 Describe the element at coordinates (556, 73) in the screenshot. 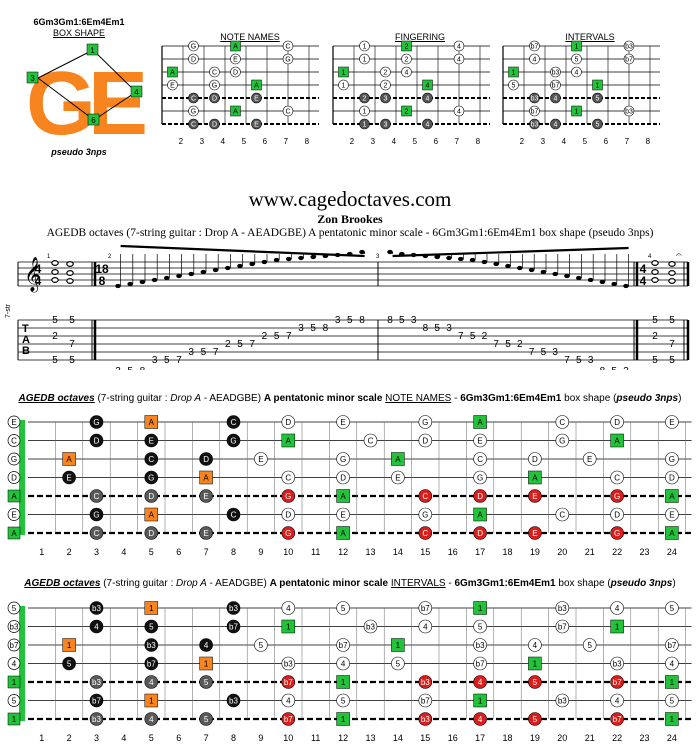

I see `mini-note-label: b3` at that location.